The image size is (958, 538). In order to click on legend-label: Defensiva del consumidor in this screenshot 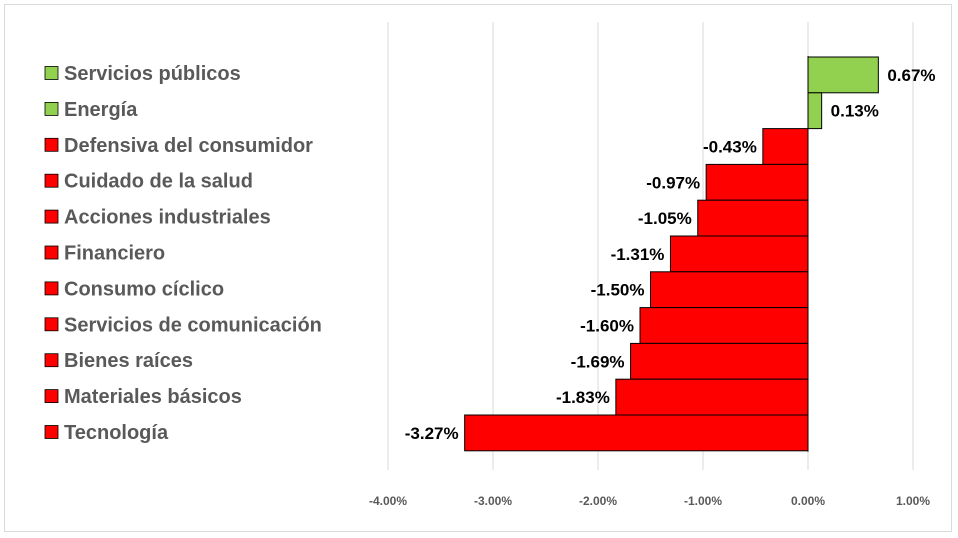, I will do `click(188, 146)`.